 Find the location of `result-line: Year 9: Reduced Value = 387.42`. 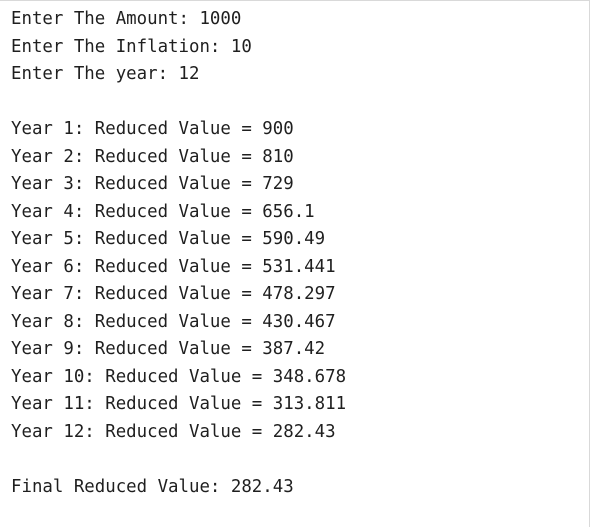

result-line: Year 9: Reduced Value = 387.42 is located at coordinates (168, 349).